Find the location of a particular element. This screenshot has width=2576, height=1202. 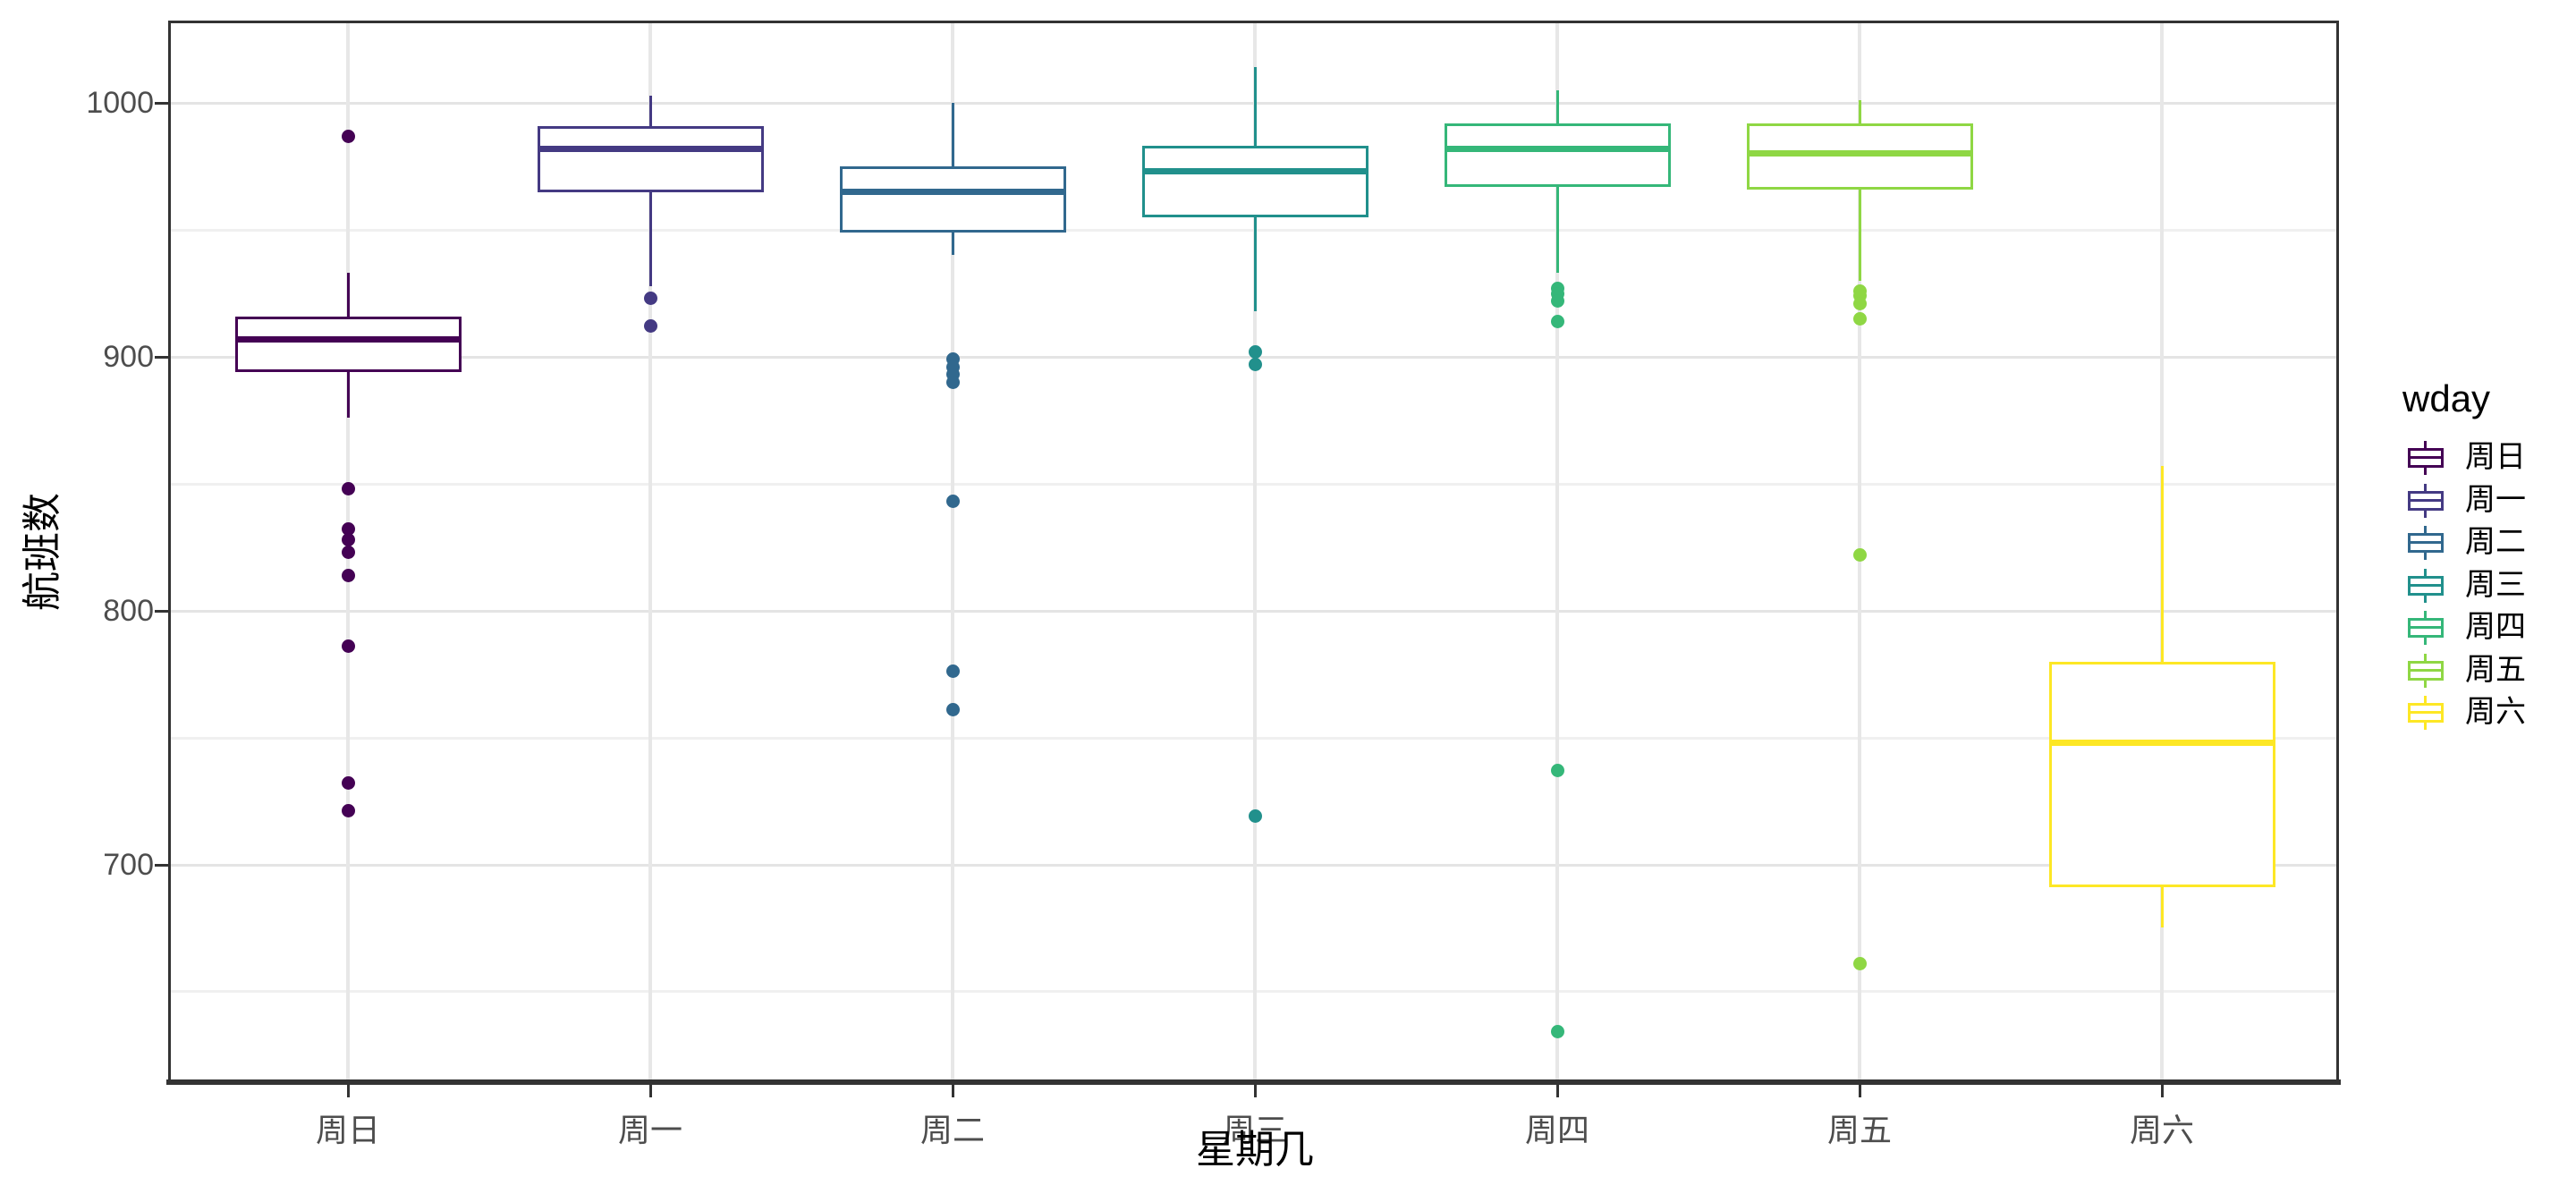

y-axis-title: 航班数 is located at coordinates (42, 552).